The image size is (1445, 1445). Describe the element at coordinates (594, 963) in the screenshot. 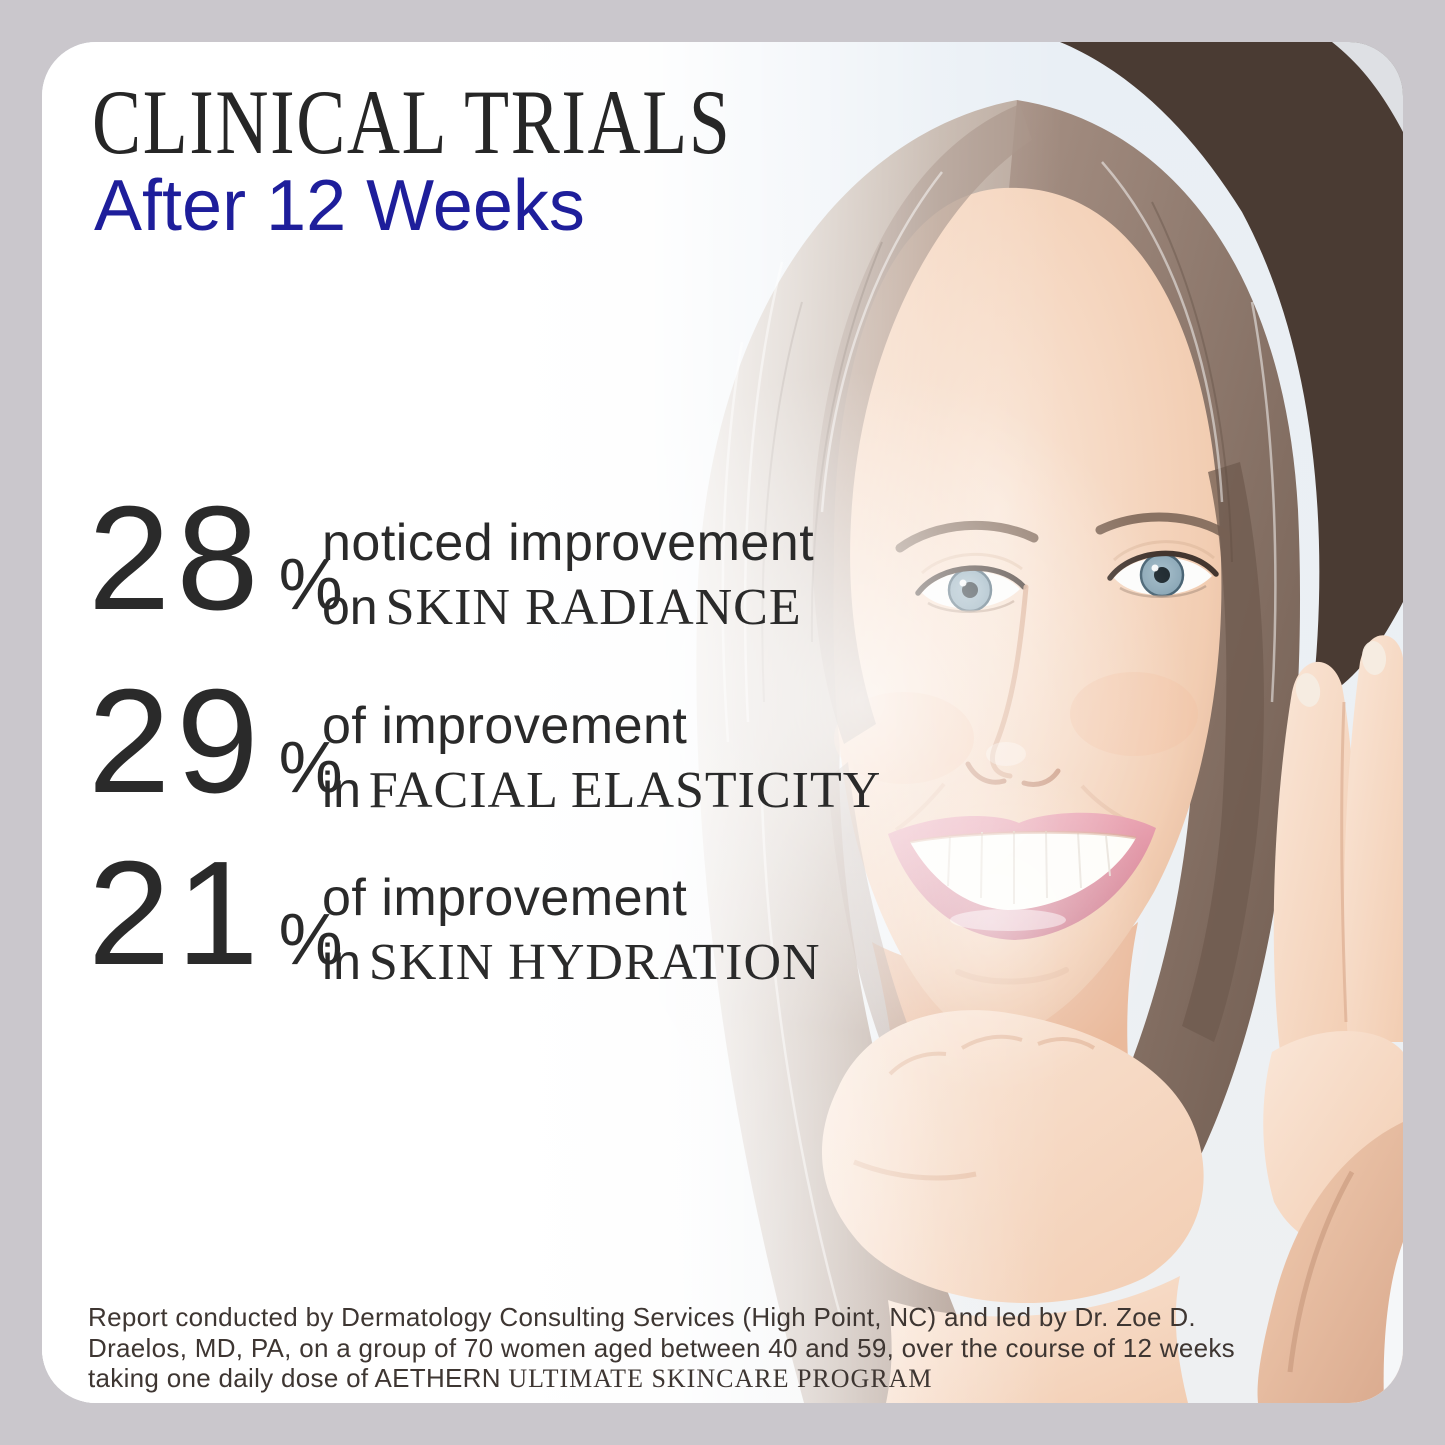

I see `stat-line2-caps: SKIN HYDRATION` at that location.